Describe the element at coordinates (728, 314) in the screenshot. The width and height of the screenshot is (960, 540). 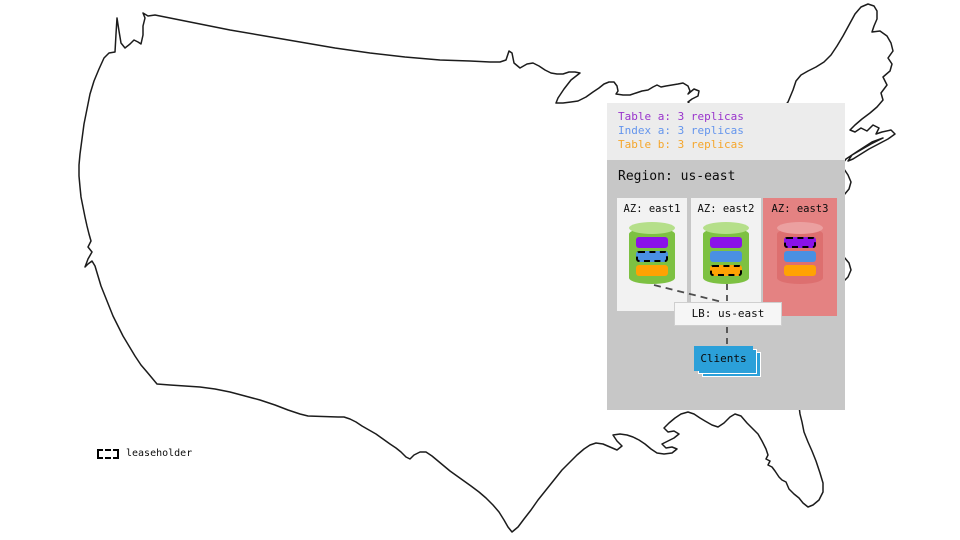
I see `load-balancer: LB: us-east` at that location.